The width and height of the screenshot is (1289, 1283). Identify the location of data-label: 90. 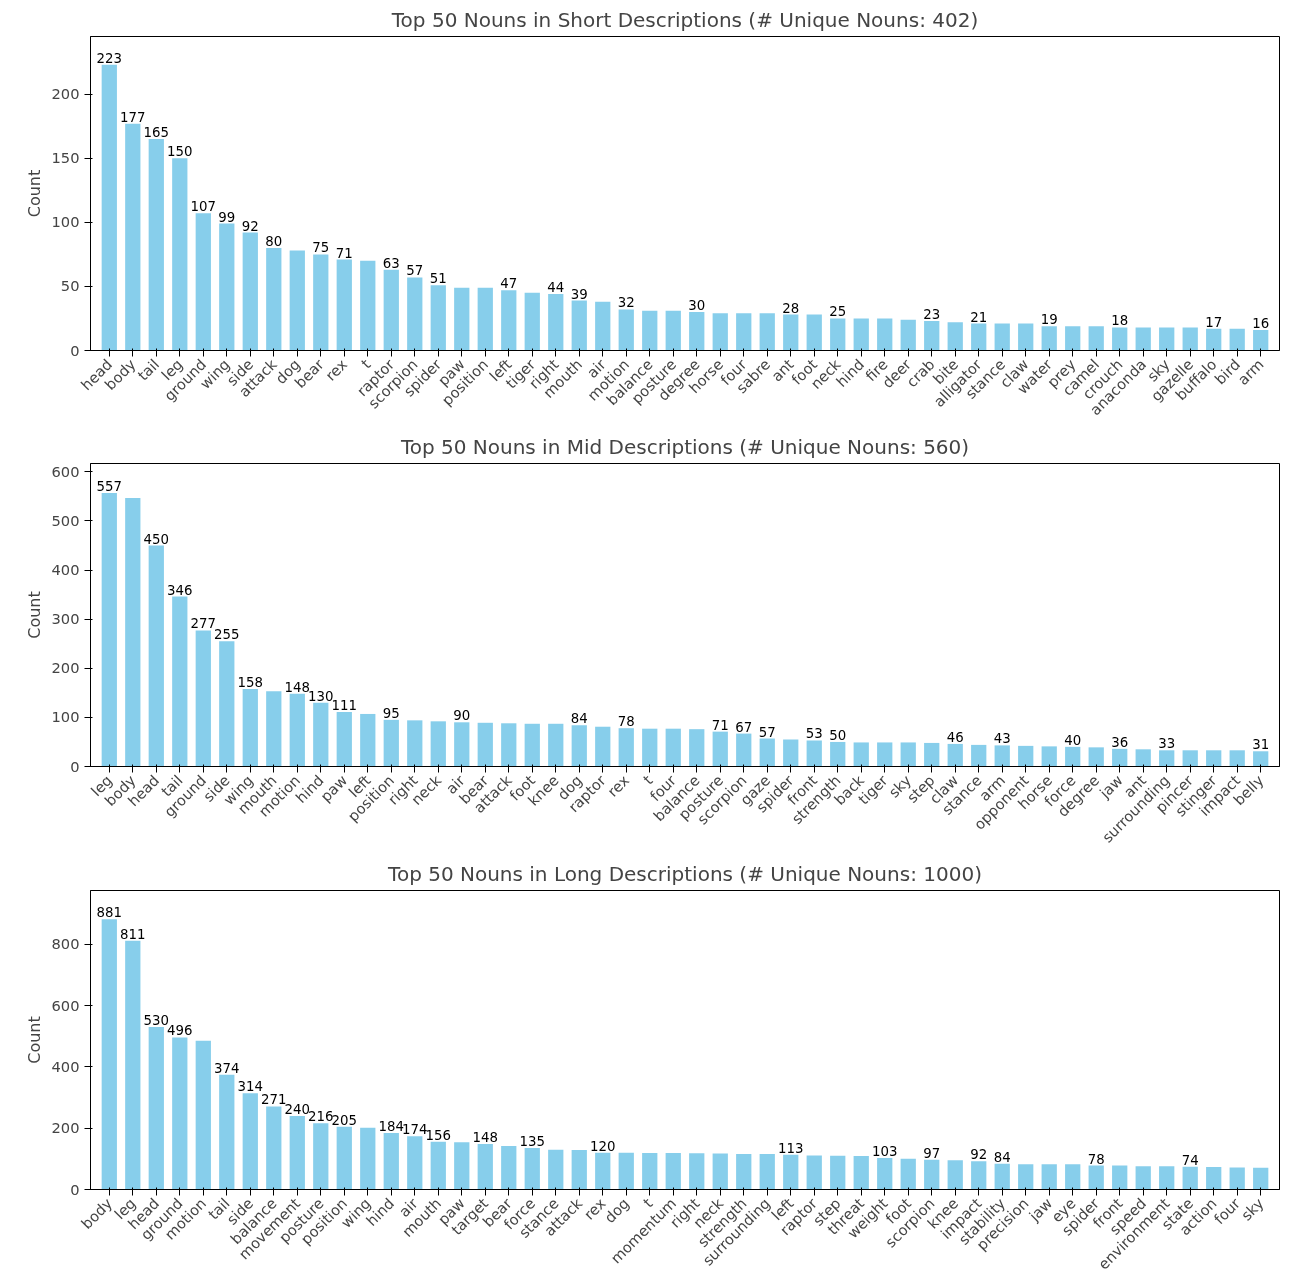
(462, 716).